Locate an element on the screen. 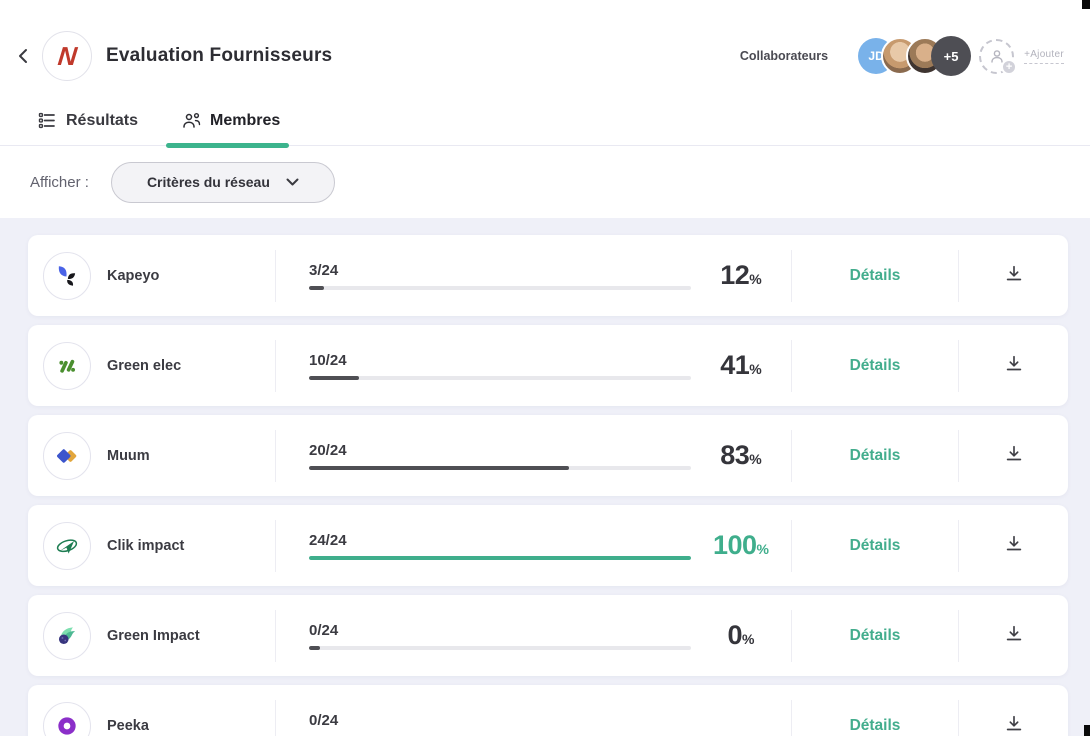 This screenshot has height=736, width=1090. list-icon is located at coordinates (46, 120).